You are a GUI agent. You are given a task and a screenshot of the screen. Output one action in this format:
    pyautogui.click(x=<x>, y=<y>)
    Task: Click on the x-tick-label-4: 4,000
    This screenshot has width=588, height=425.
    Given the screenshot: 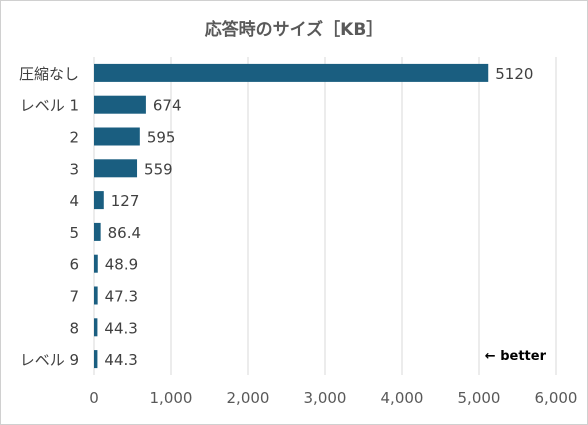 What is the action you would take?
    pyautogui.click(x=402, y=398)
    